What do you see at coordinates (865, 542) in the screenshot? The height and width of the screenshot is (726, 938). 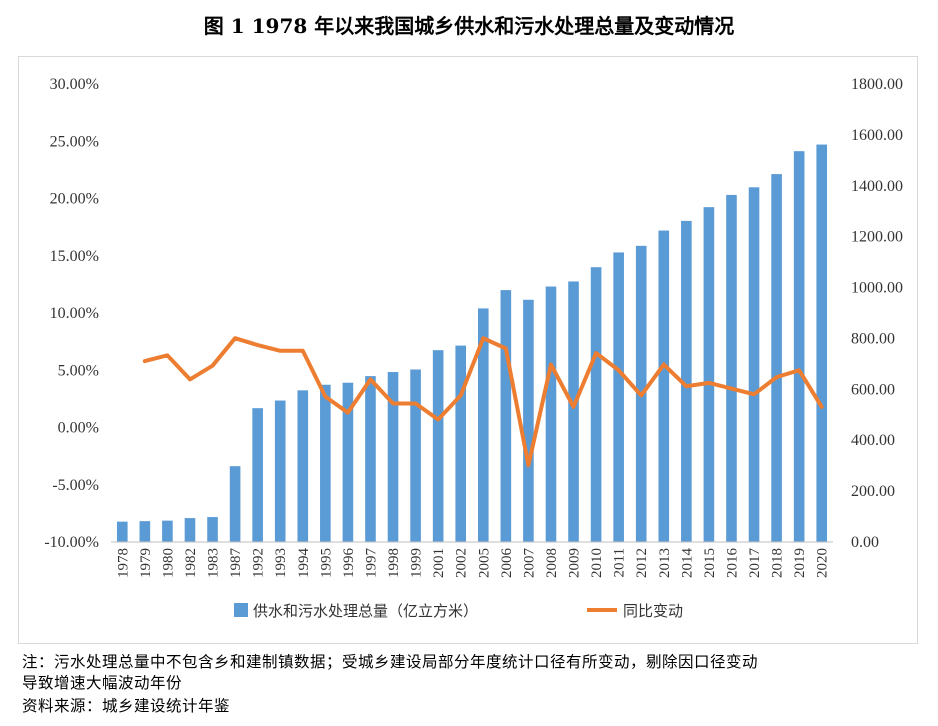 I see `y-right-tick-label: 0.00` at bounding box center [865, 542].